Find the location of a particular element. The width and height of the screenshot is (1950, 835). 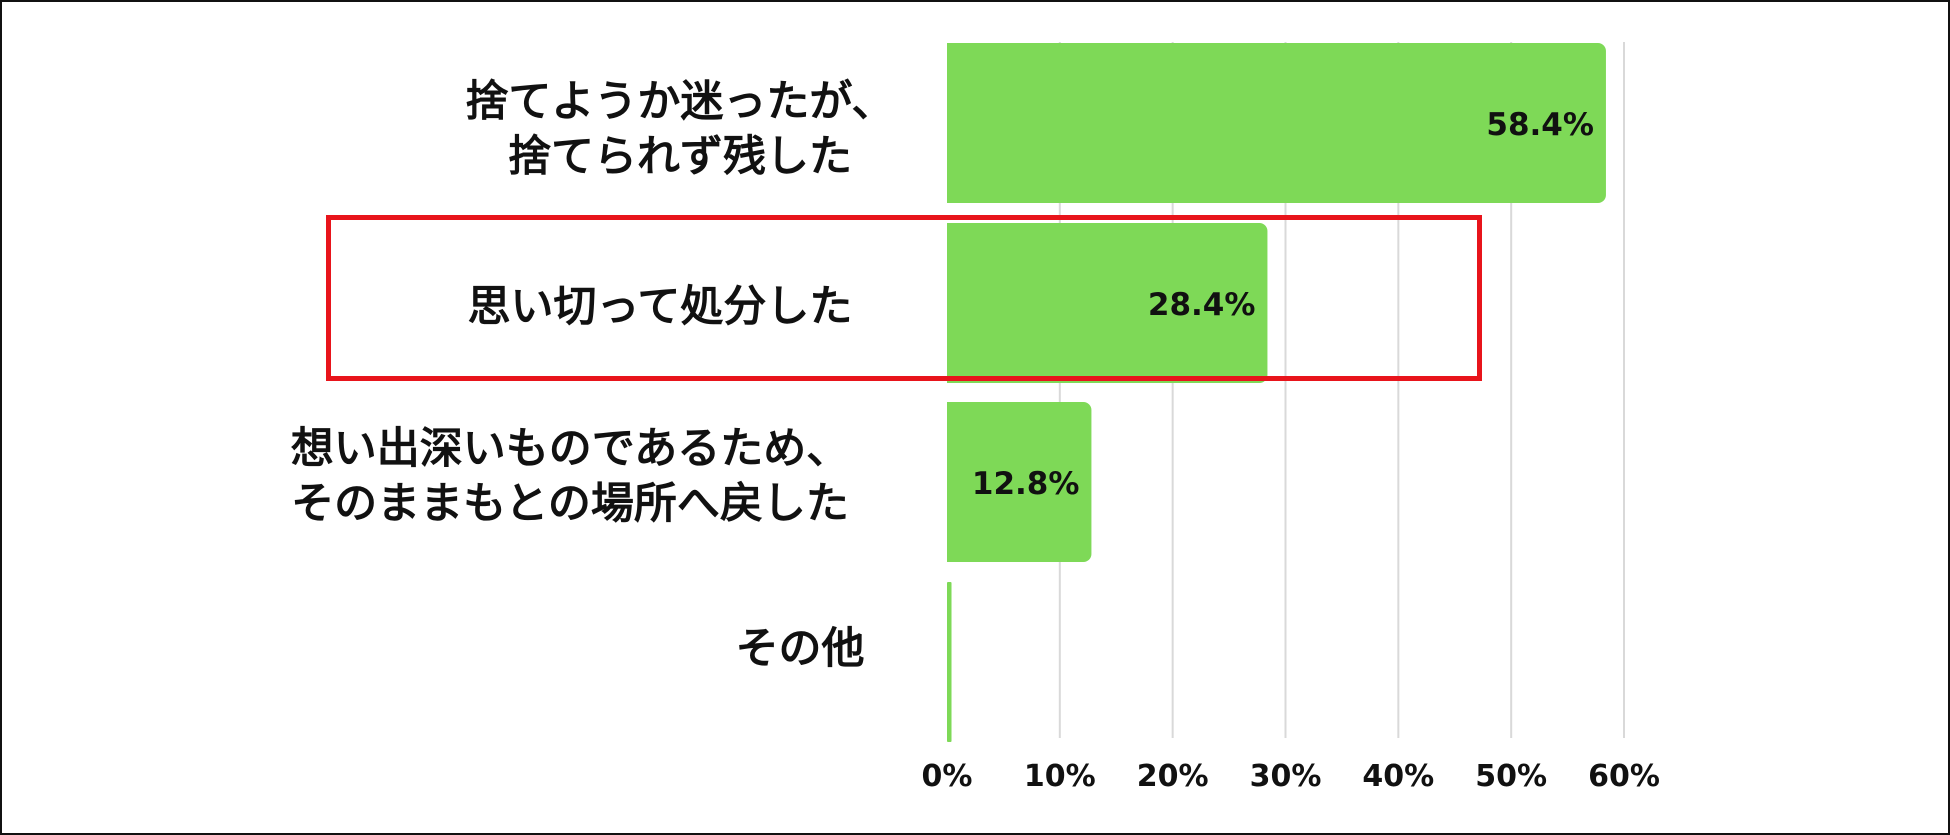

data-label: 28.4% is located at coordinates (1202, 305).